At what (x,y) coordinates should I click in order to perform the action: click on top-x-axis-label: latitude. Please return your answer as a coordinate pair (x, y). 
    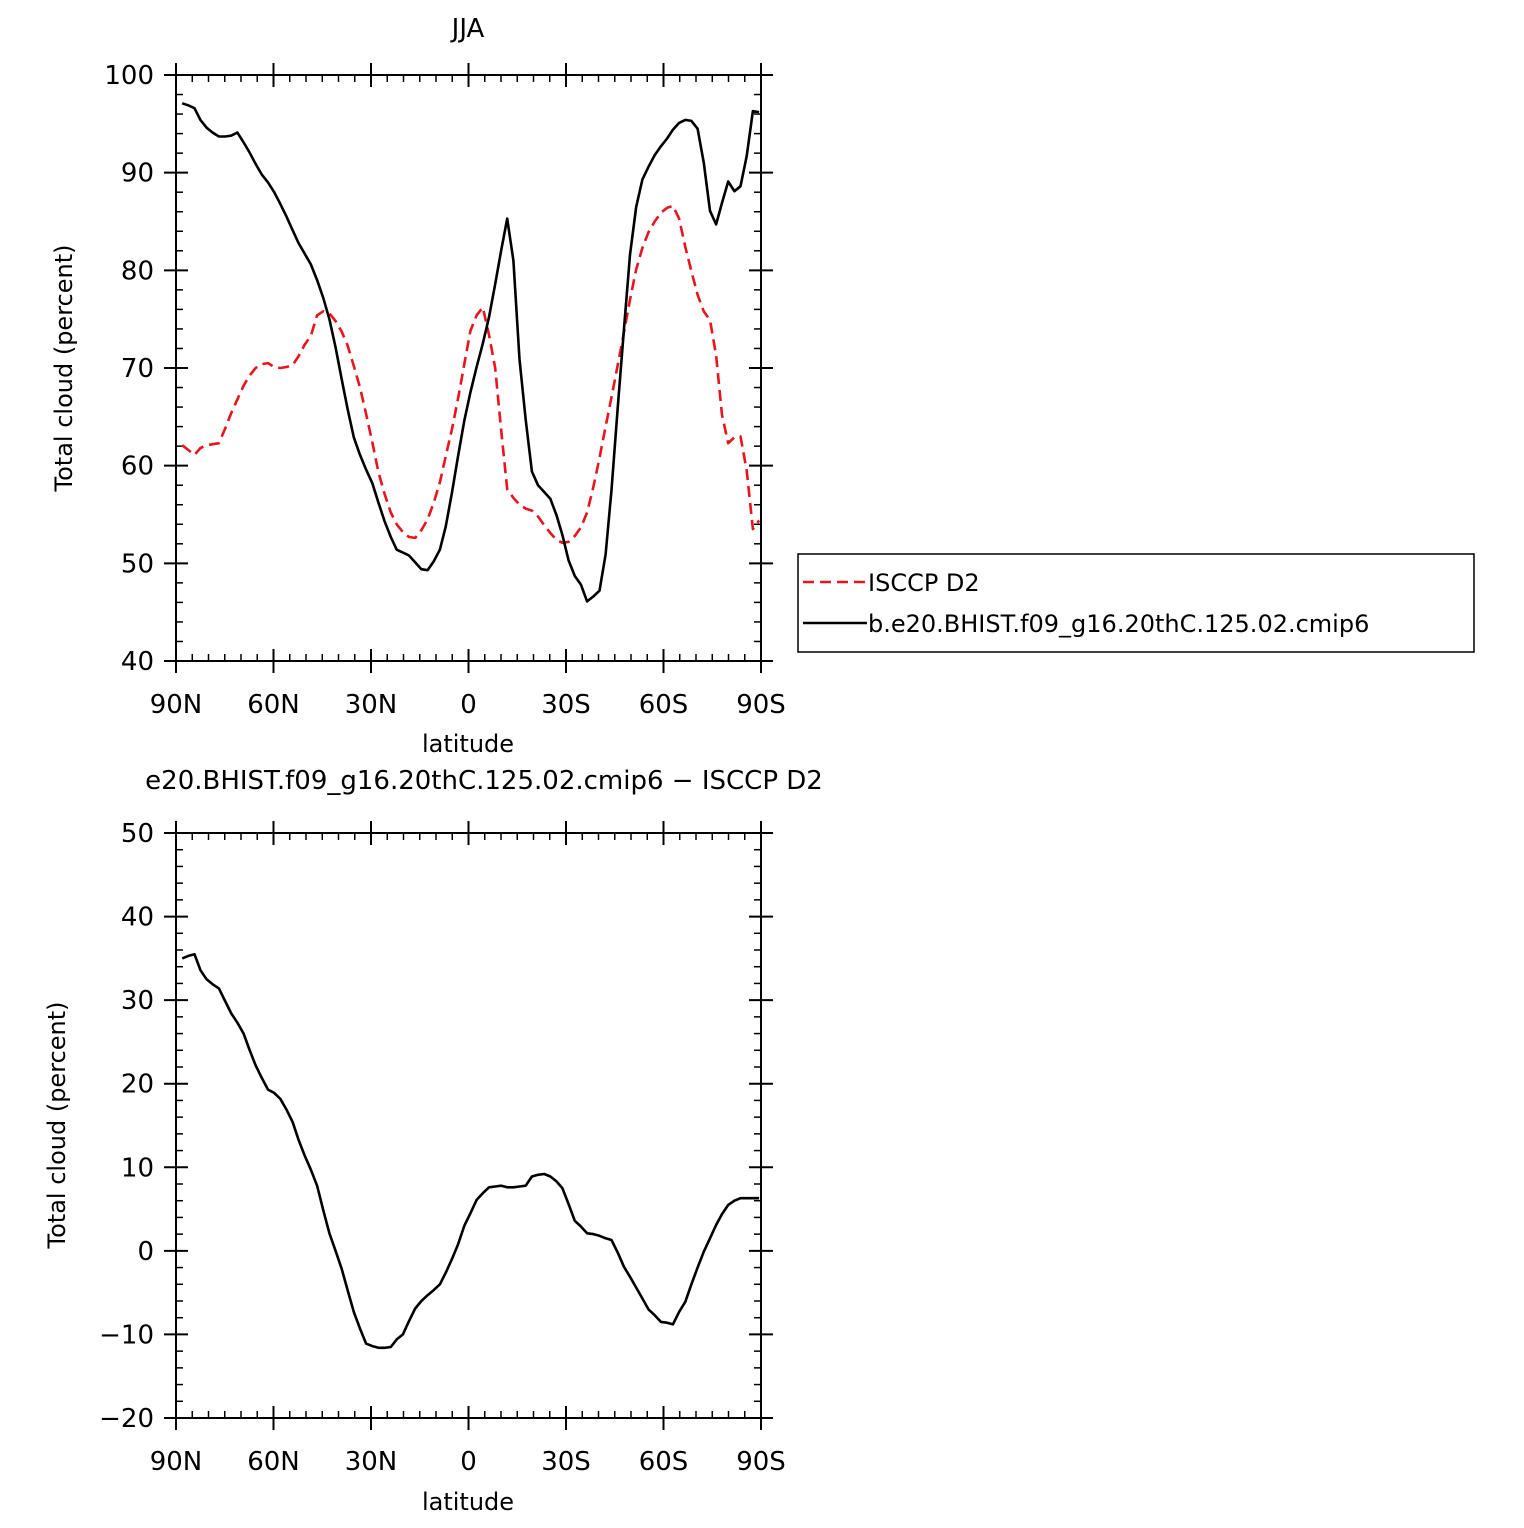
    Looking at the image, I should click on (468, 744).